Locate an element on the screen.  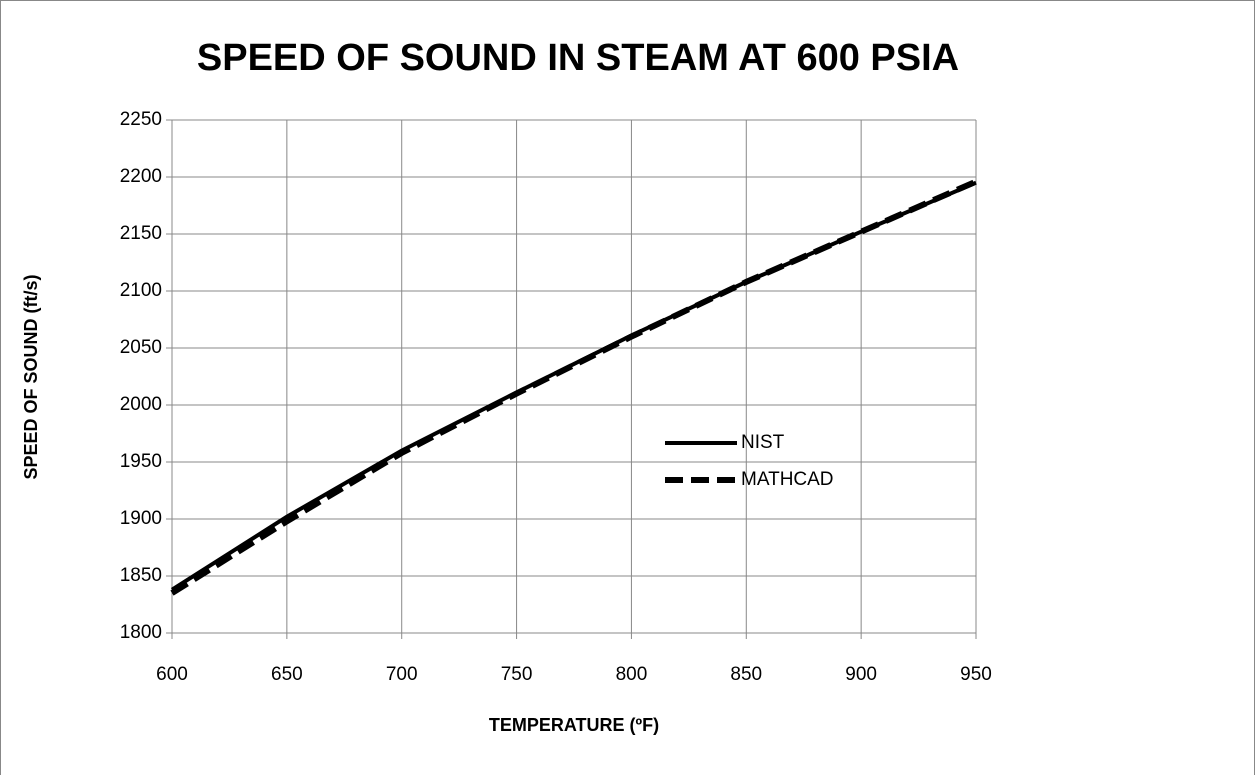
x-tick-label: 600 is located at coordinates (172, 674).